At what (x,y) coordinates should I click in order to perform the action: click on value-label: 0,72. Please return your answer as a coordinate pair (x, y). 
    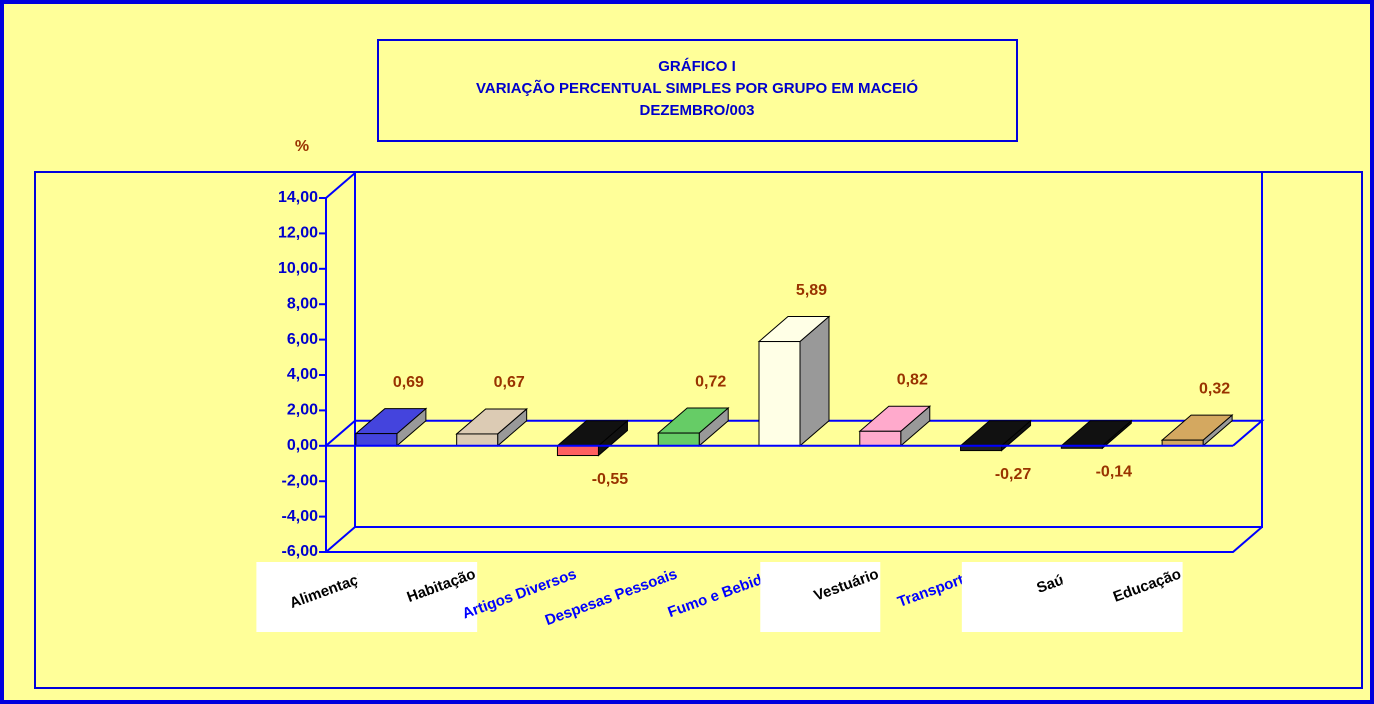
    Looking at the image, I should click on (710, 381).